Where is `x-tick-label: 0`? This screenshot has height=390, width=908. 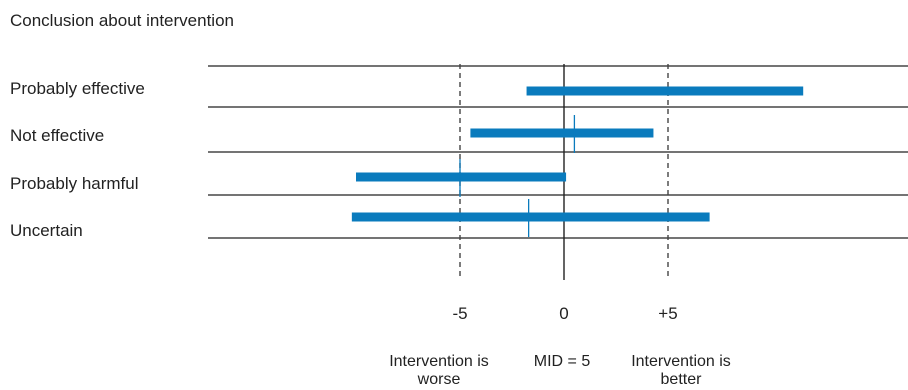 x-tick-label: 0 is located at coordinates (564, 313).